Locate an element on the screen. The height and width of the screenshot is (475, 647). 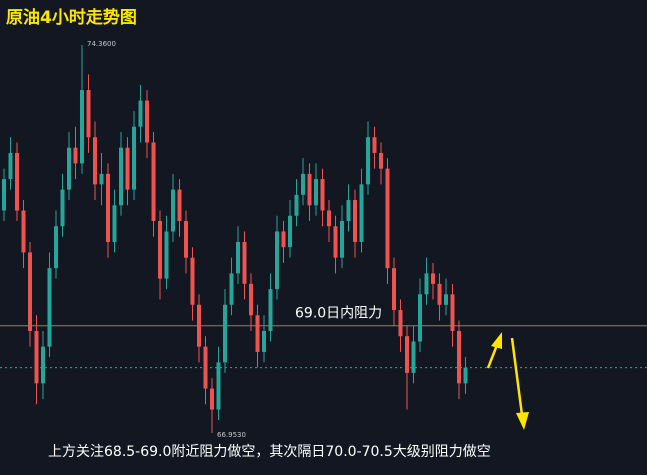
note: 上方关注68.5-69.0附近阻力做空，其次隔日70.0-70.5大级别阻力做空 is located at coordinates (269, 452).